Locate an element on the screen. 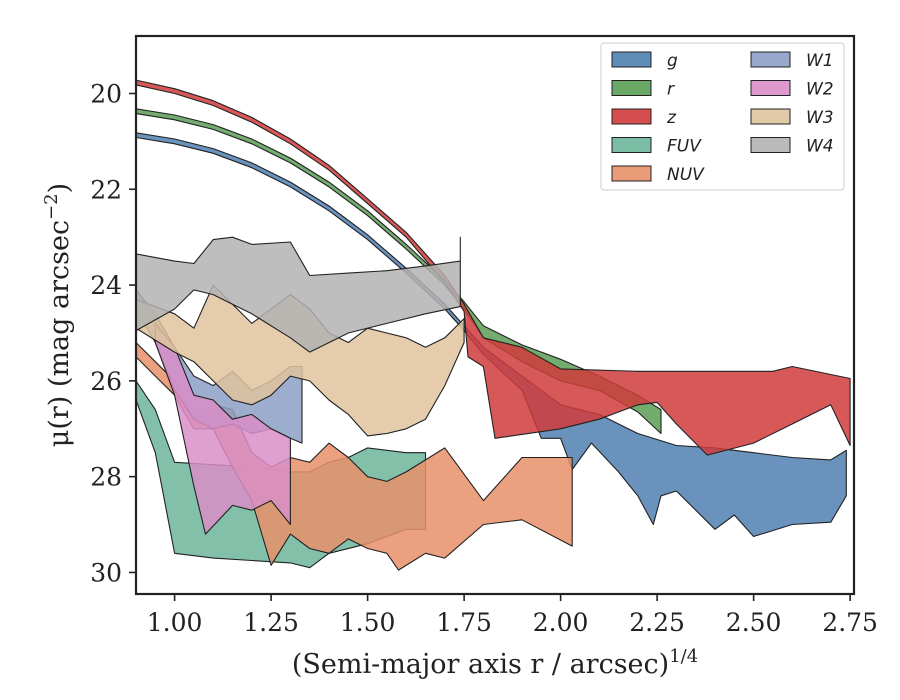 This screenshot has height=700, width=900. x-tick-label: 2.75 is located at coordinates (850, 622).